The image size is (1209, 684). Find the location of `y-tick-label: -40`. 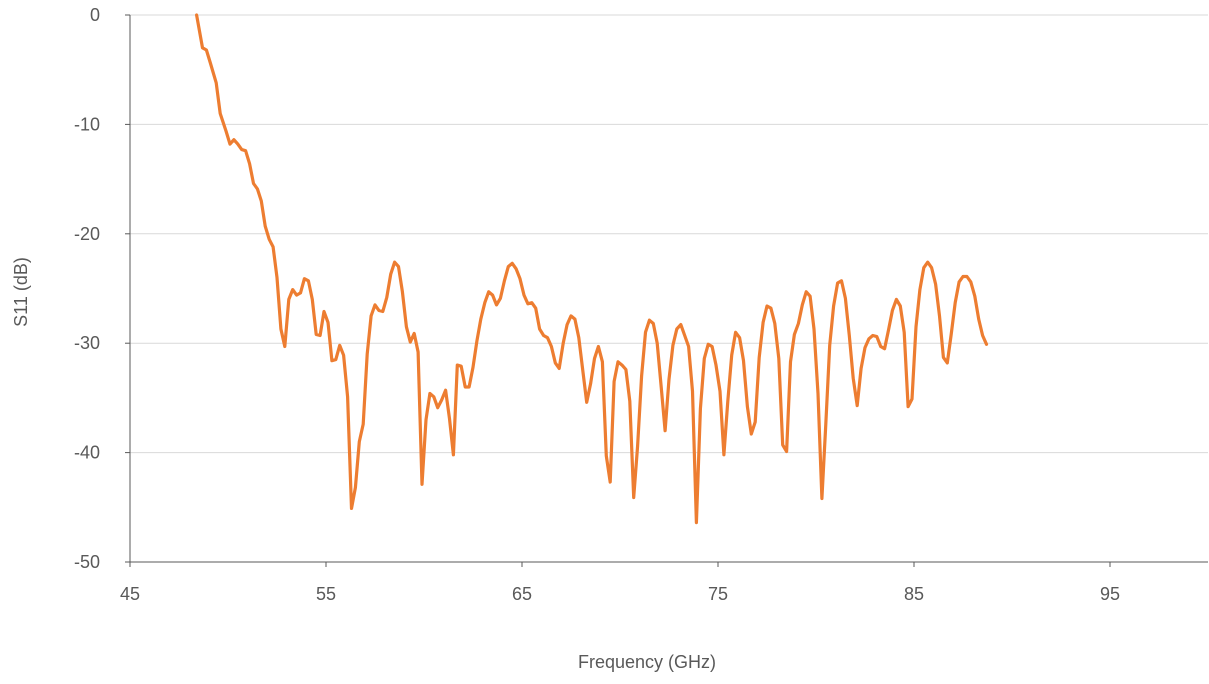

y-tick-label: -40 is located at coordinates (87, 453).